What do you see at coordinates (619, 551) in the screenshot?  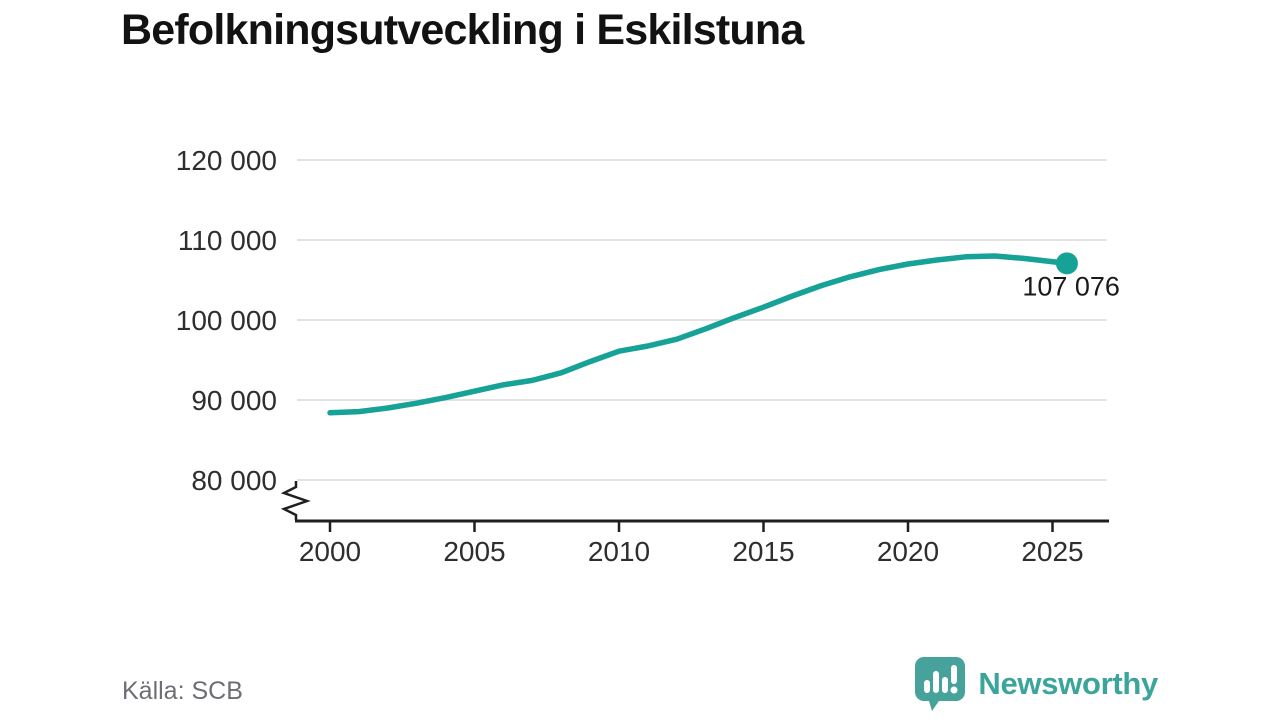 I see `x-axis-tick-label: 2010` at bounding box center [619, 551].